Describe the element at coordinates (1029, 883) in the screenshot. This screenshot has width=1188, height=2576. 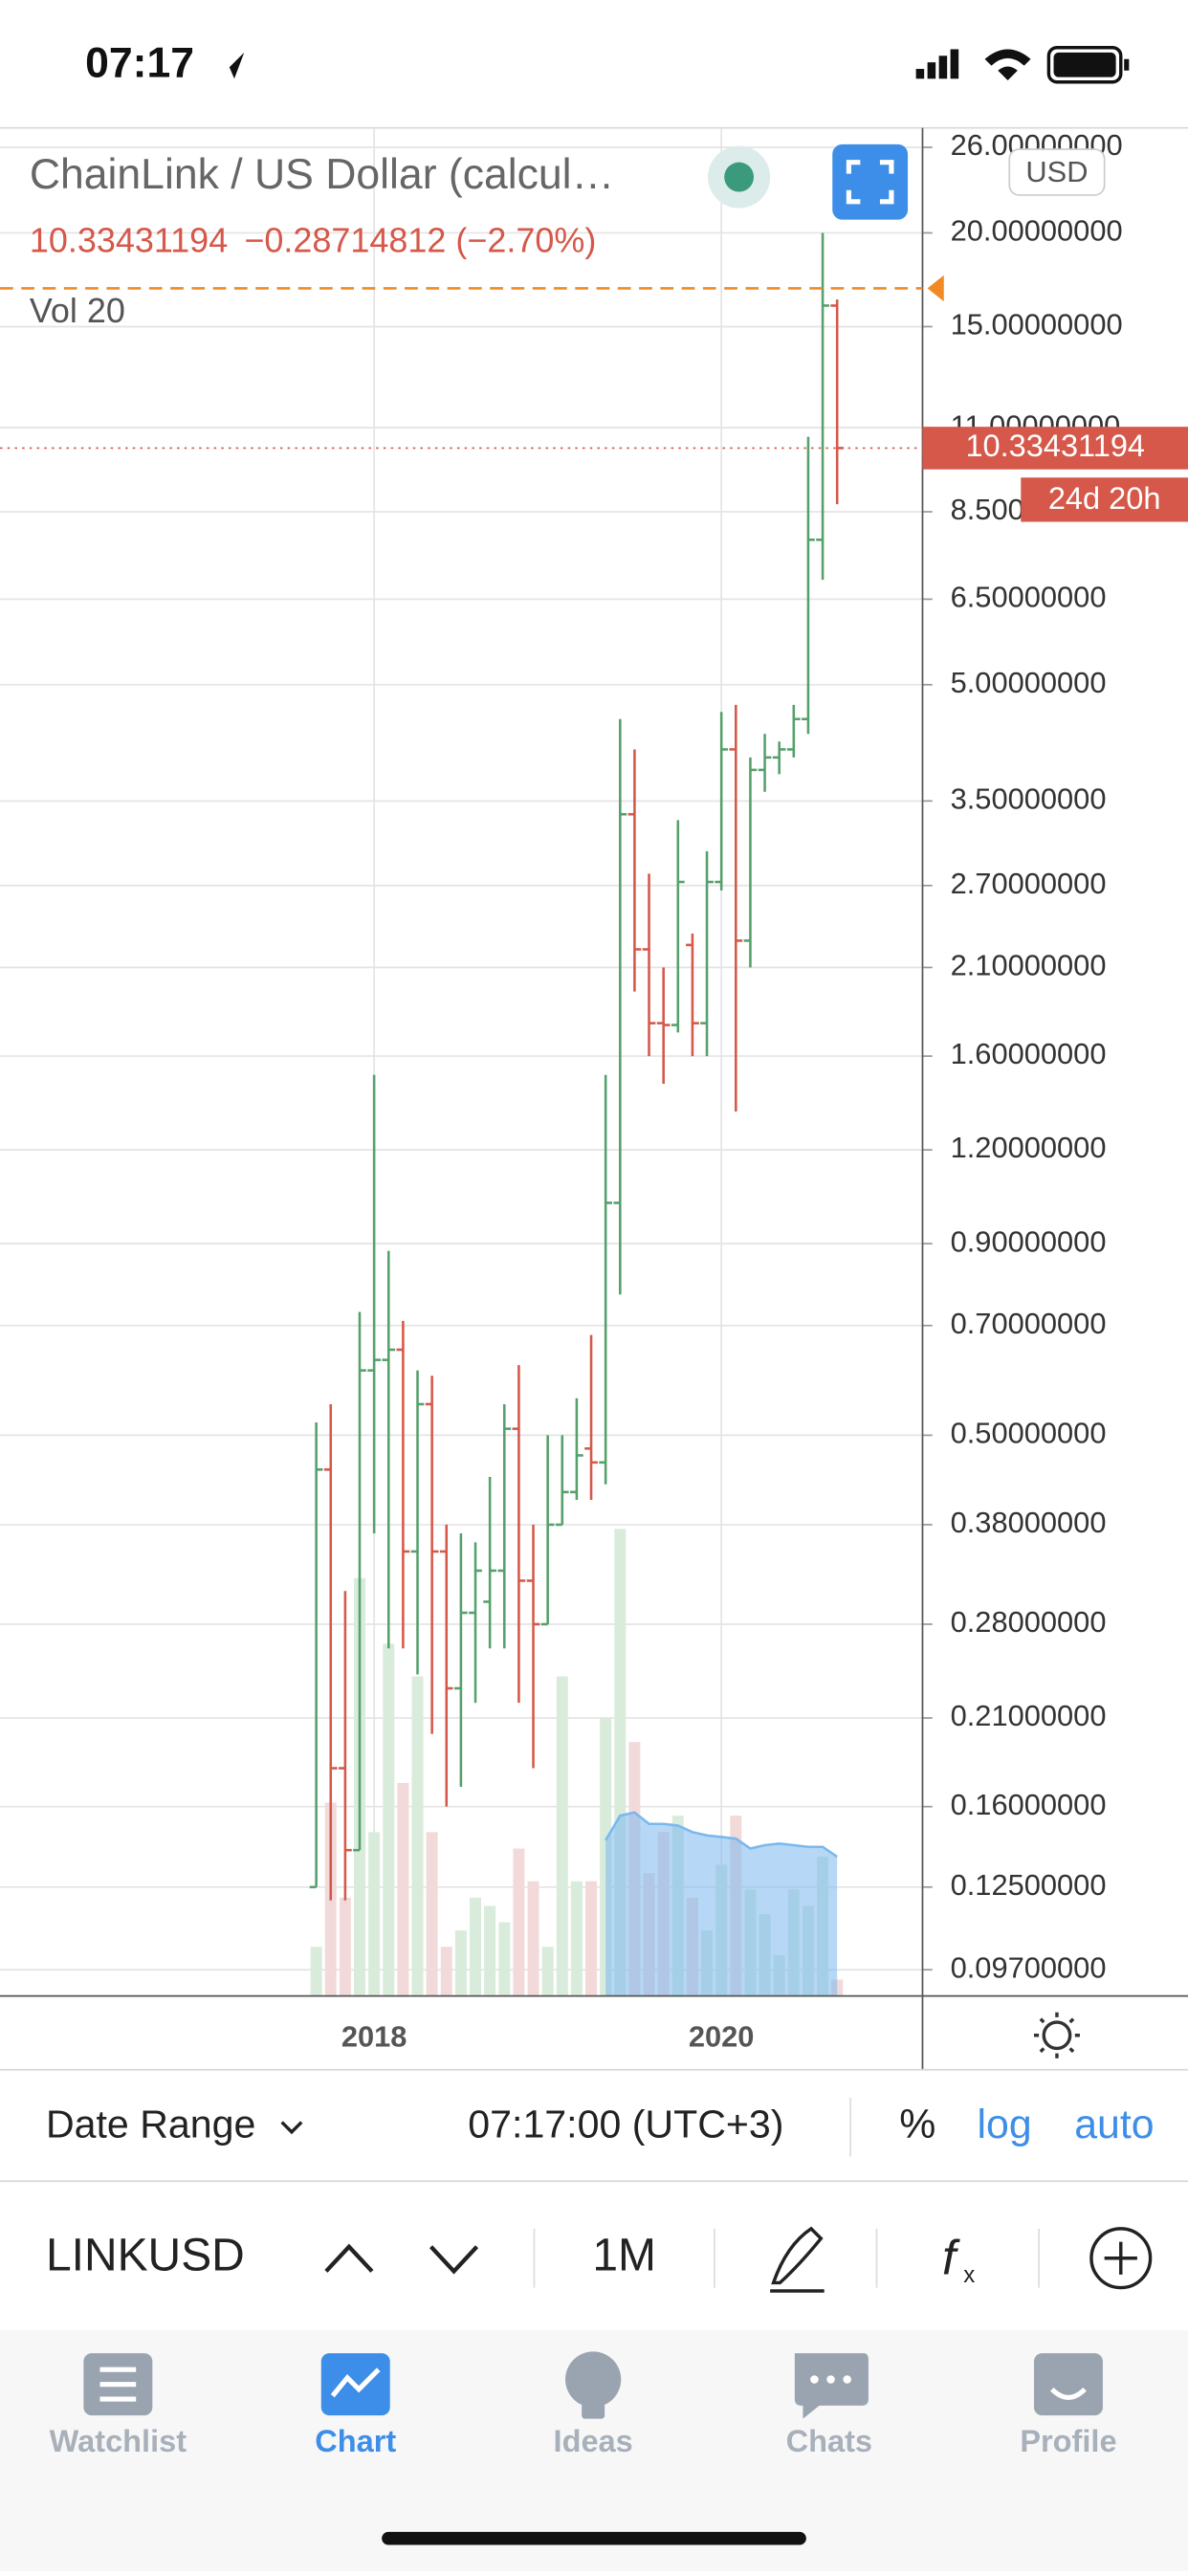
I see `y-tick-label: 2.70000000` at that location.